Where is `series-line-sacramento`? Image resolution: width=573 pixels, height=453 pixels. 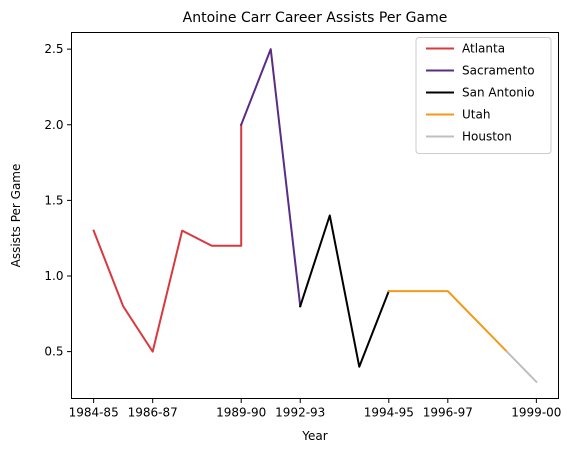
series-line-sacramento is located at coordinates (270, 177).